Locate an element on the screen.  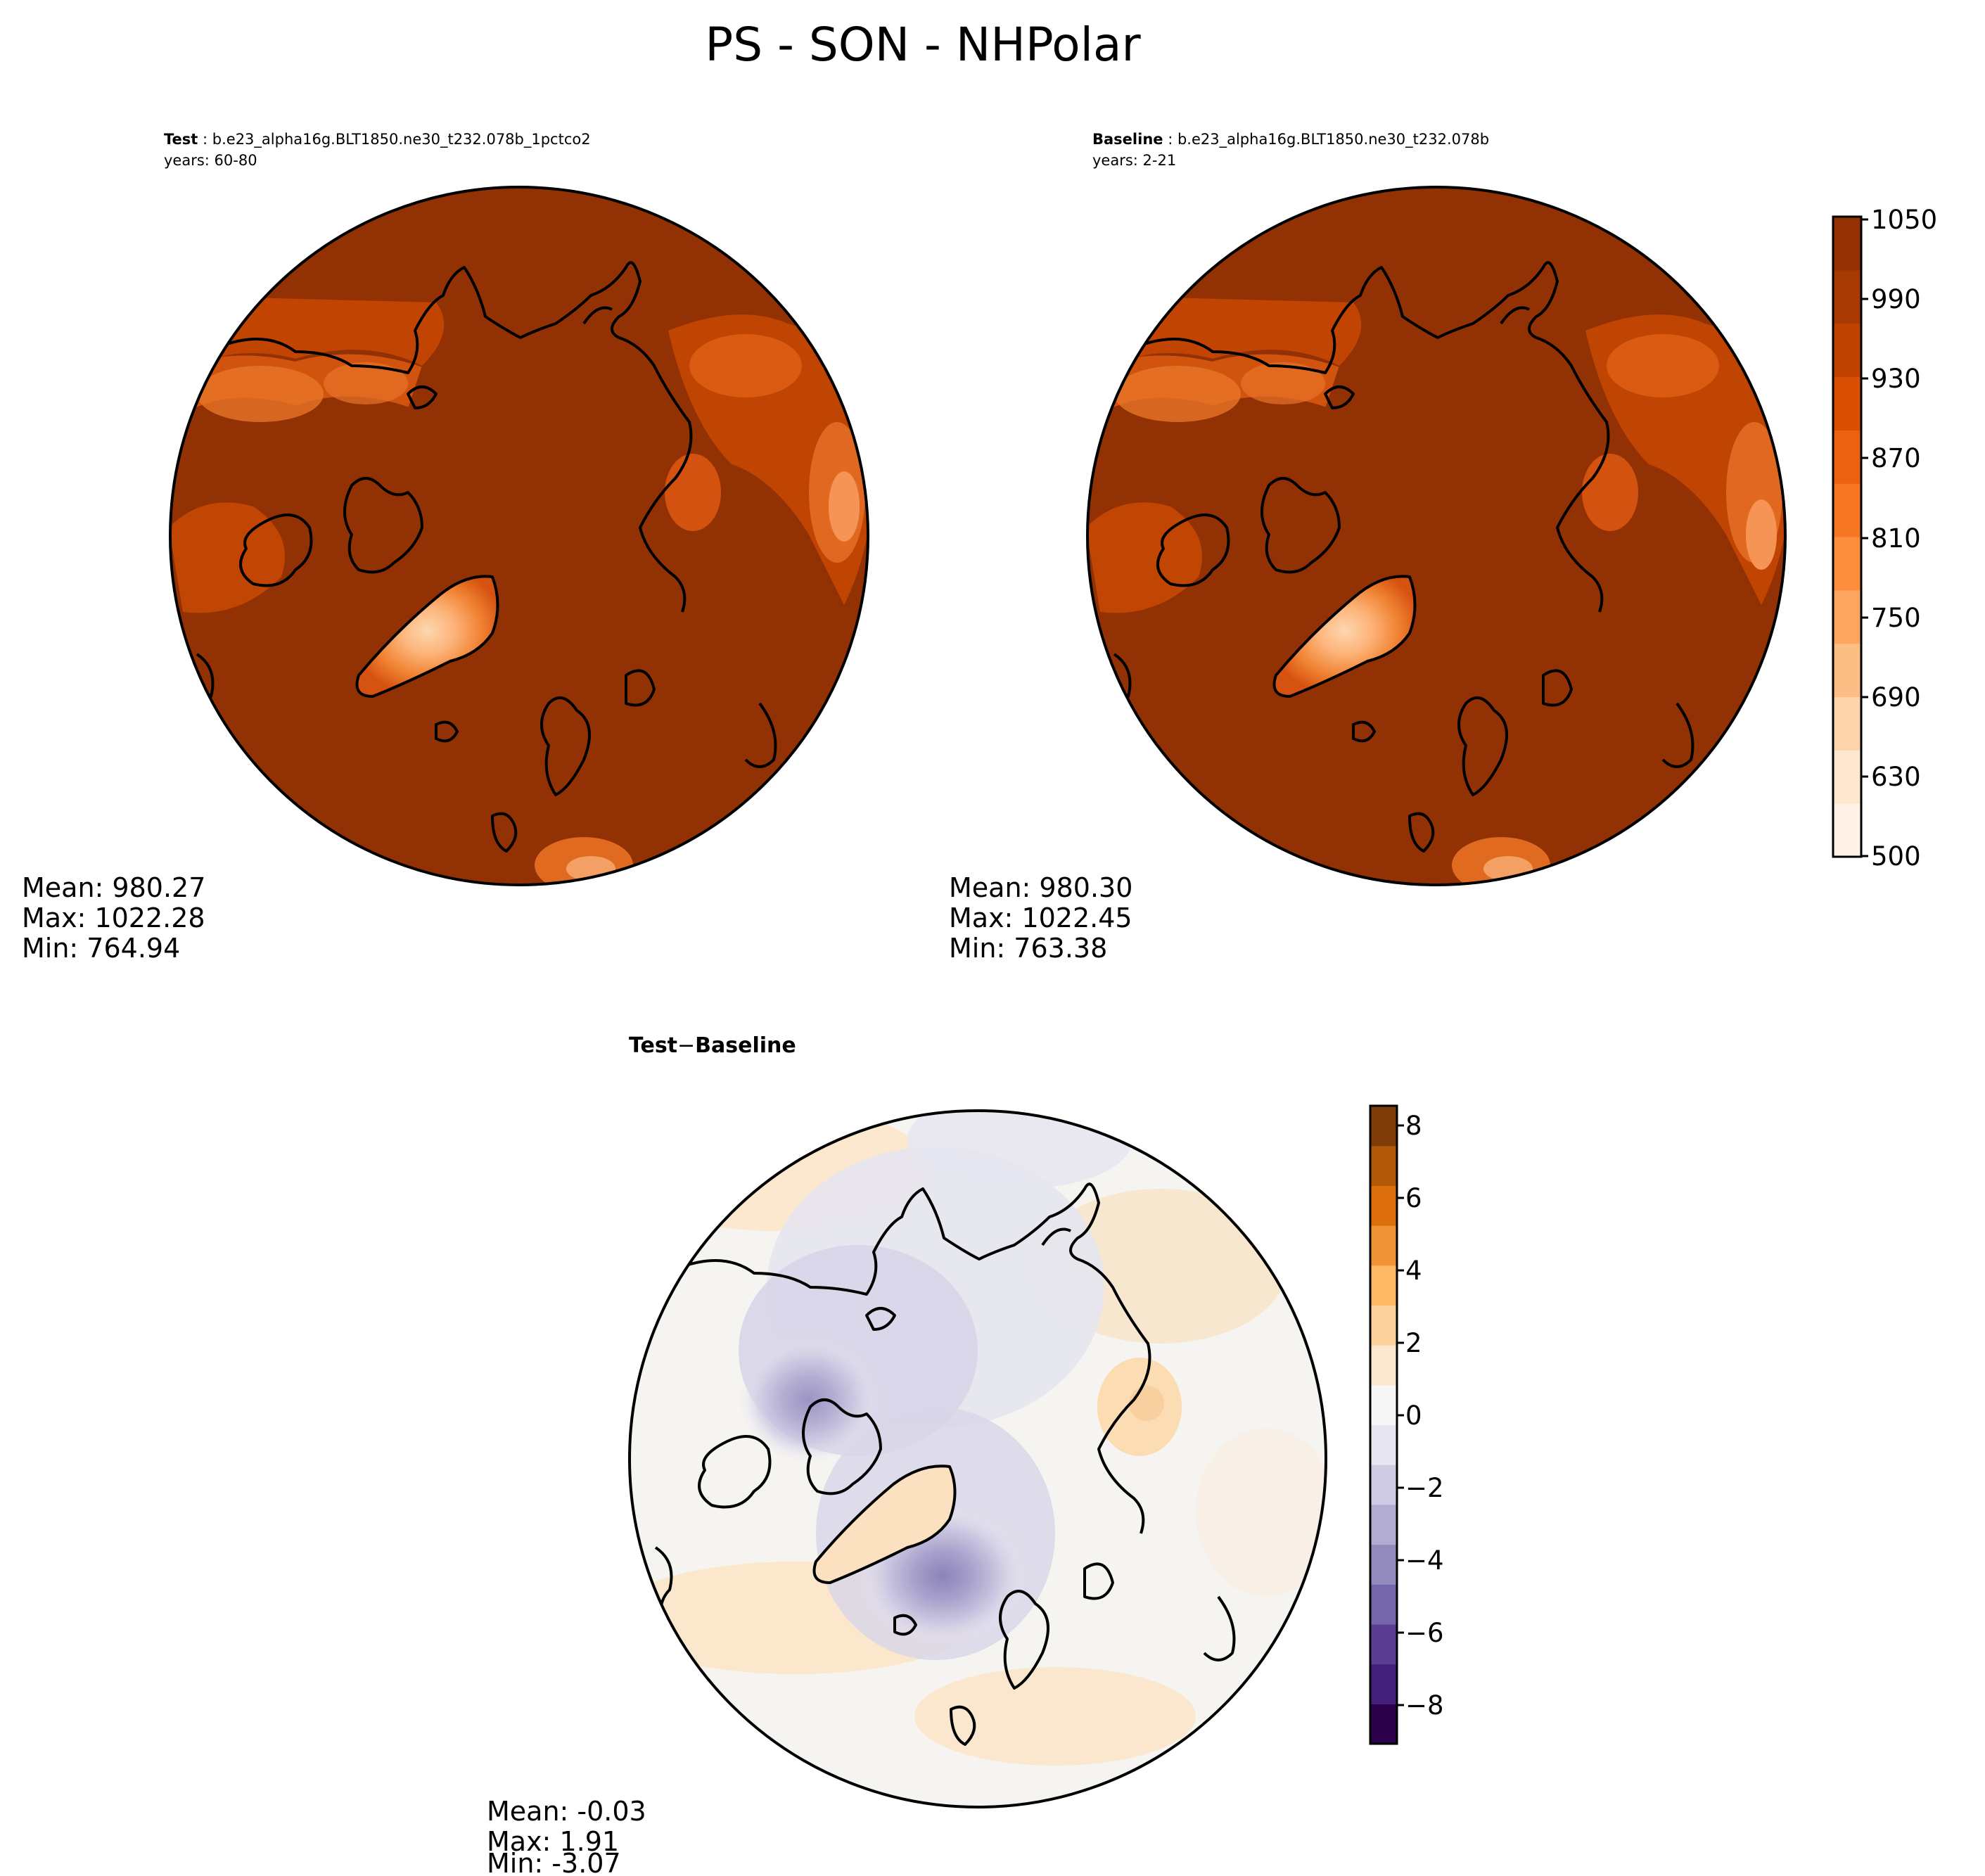
diff-map-boundary is located at coordinates (977, 1458).